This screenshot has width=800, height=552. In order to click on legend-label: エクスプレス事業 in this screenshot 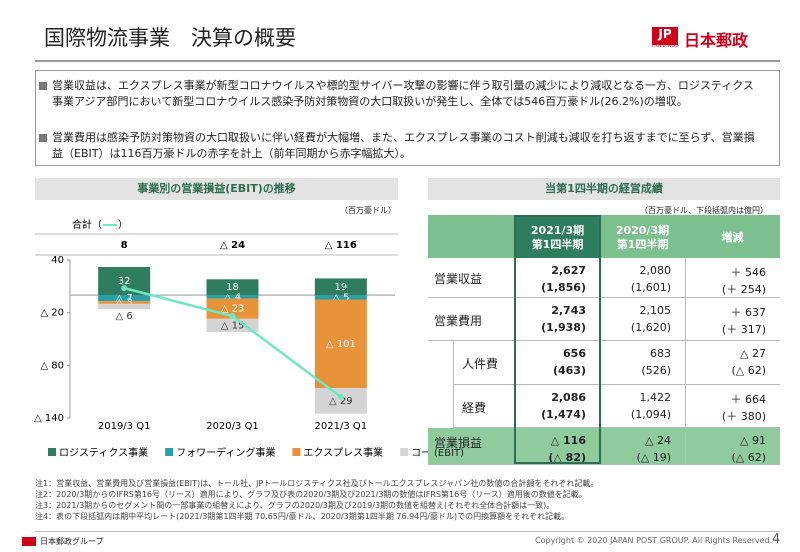, I will do `click(343, 452)`.